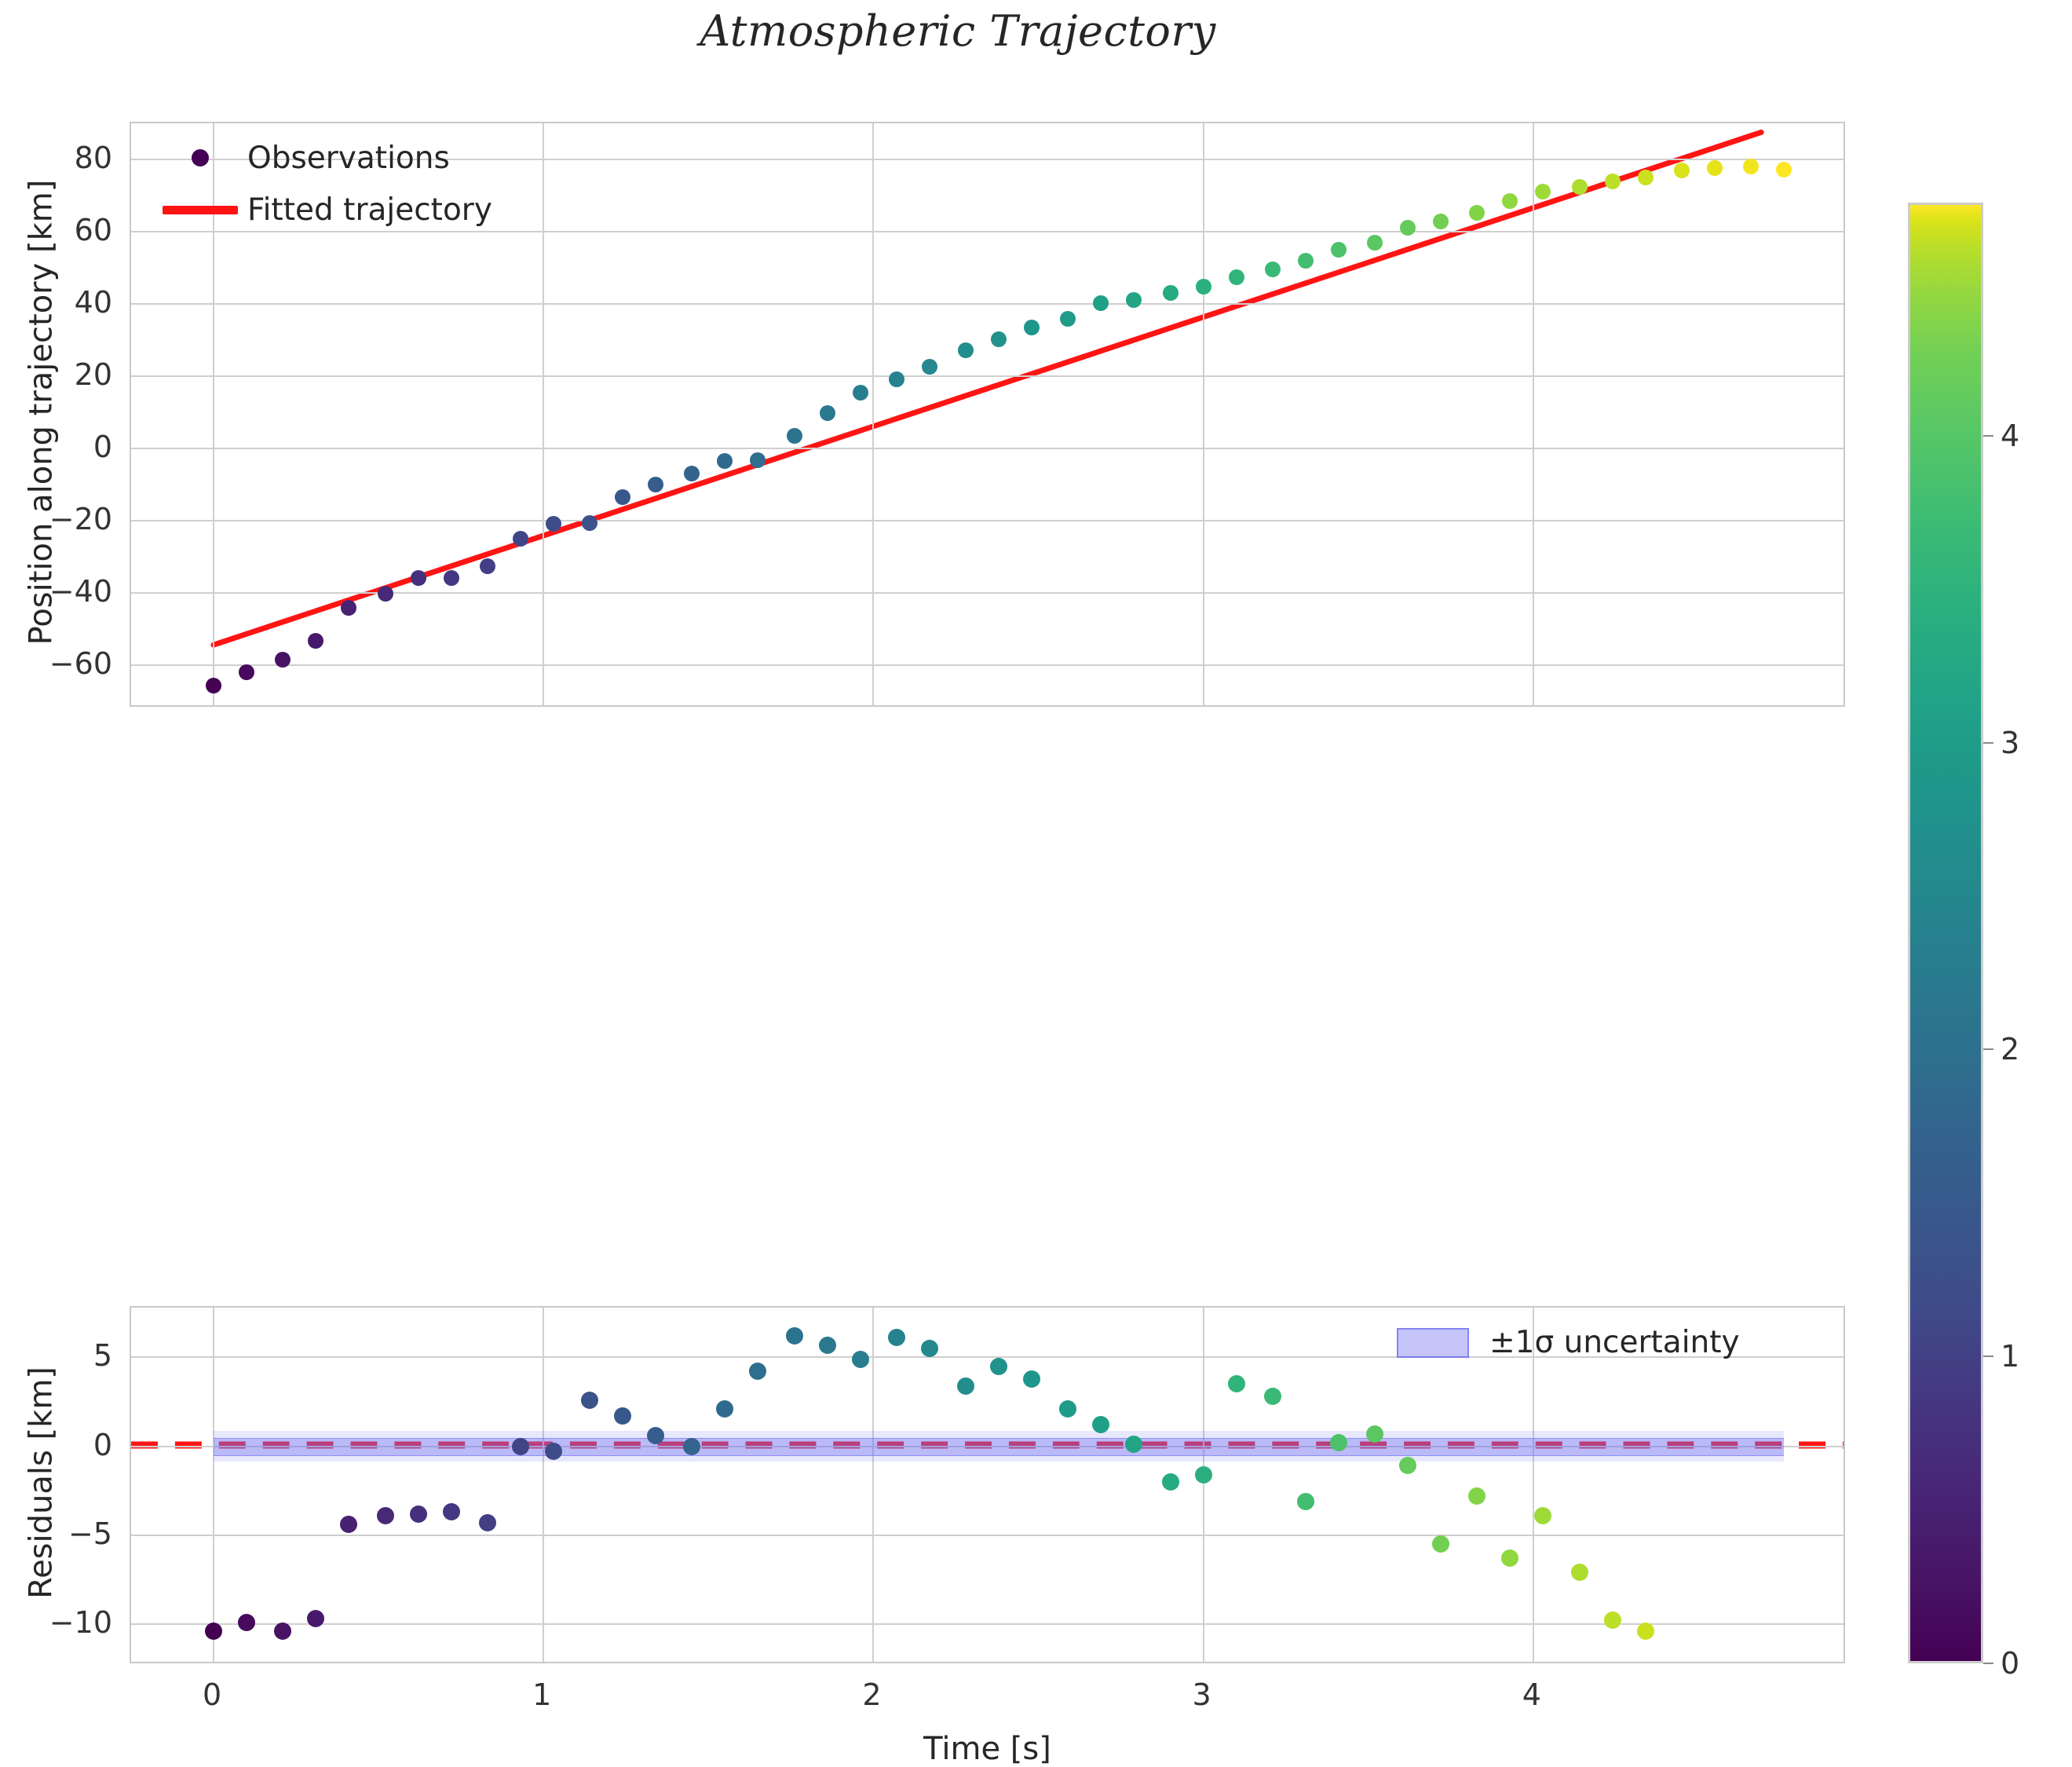  What do you see at coordinates (90, 1533) in the screenshot?
I see `residuals-y-tick: −5` at bounding box center [90, 1533].